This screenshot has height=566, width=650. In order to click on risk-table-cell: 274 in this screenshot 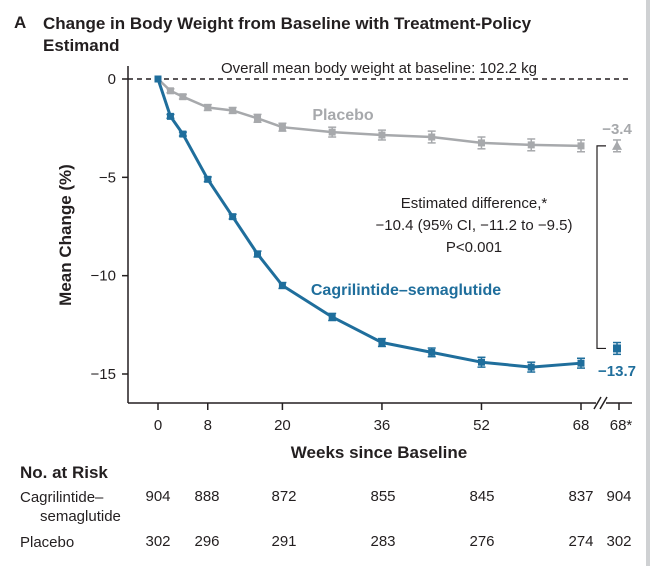, I will do `click(581, 541)`.